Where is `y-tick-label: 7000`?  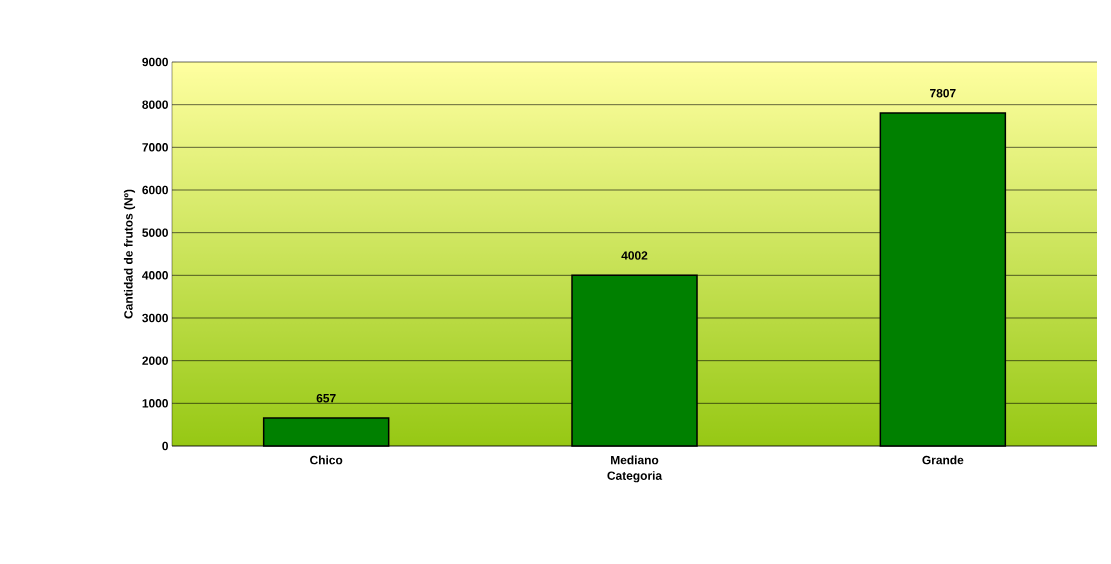 y-tick-label: 7000 is located at coordinates (155, 147).